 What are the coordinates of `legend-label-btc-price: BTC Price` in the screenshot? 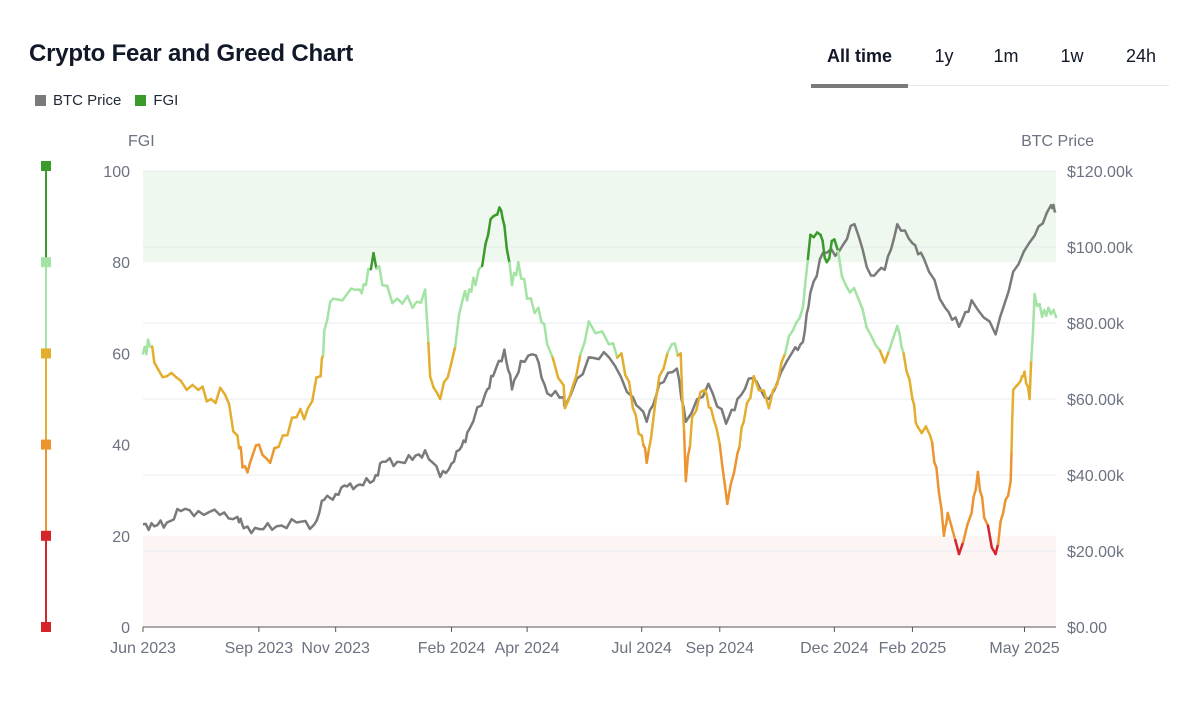 It's located at (87, 100).